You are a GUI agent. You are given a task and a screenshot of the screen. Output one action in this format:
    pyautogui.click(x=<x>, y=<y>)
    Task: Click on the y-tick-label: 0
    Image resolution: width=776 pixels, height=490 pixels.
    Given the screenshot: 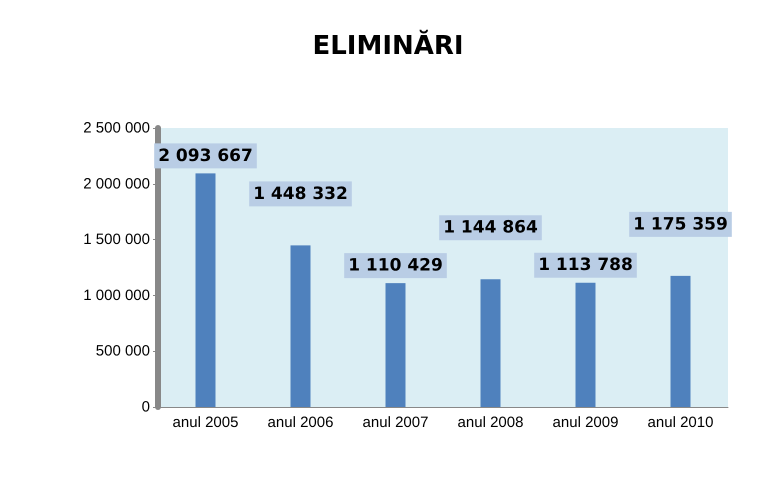 What is the action you would take?
    pyautogui.click(x=146, y=407)
    